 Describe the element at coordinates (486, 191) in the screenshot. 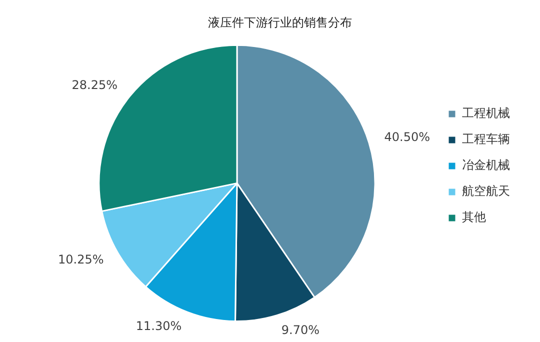

I see `legend-label: 航空航天` at that location.